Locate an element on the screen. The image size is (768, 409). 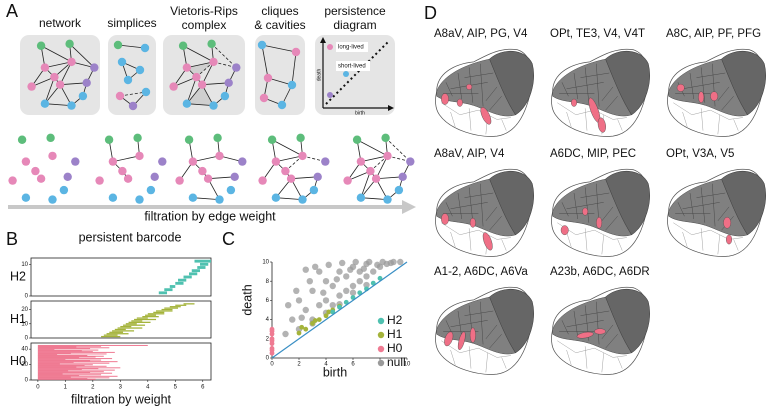
y-tick-label: 20 is located at coordinates (24, 310).